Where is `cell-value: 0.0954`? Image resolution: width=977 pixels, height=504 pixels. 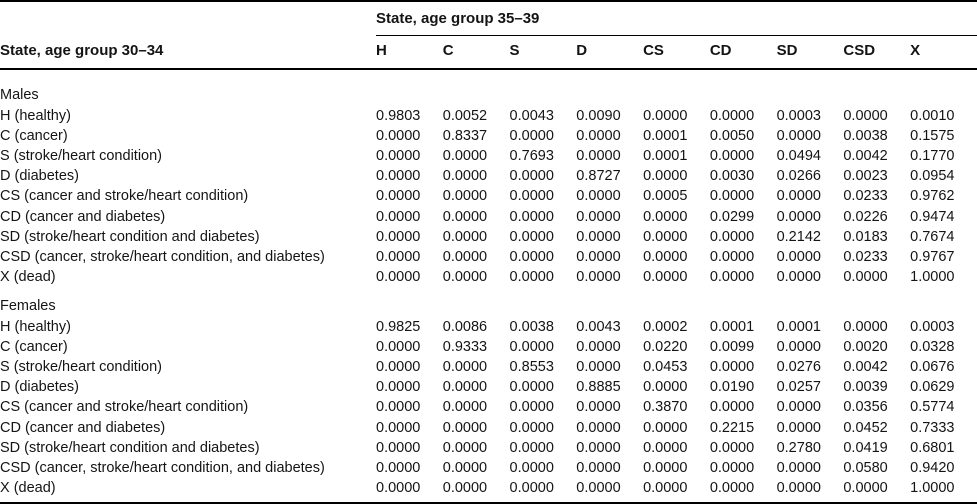
cell-value: 0.0954 is located at coordinates (932, 176).